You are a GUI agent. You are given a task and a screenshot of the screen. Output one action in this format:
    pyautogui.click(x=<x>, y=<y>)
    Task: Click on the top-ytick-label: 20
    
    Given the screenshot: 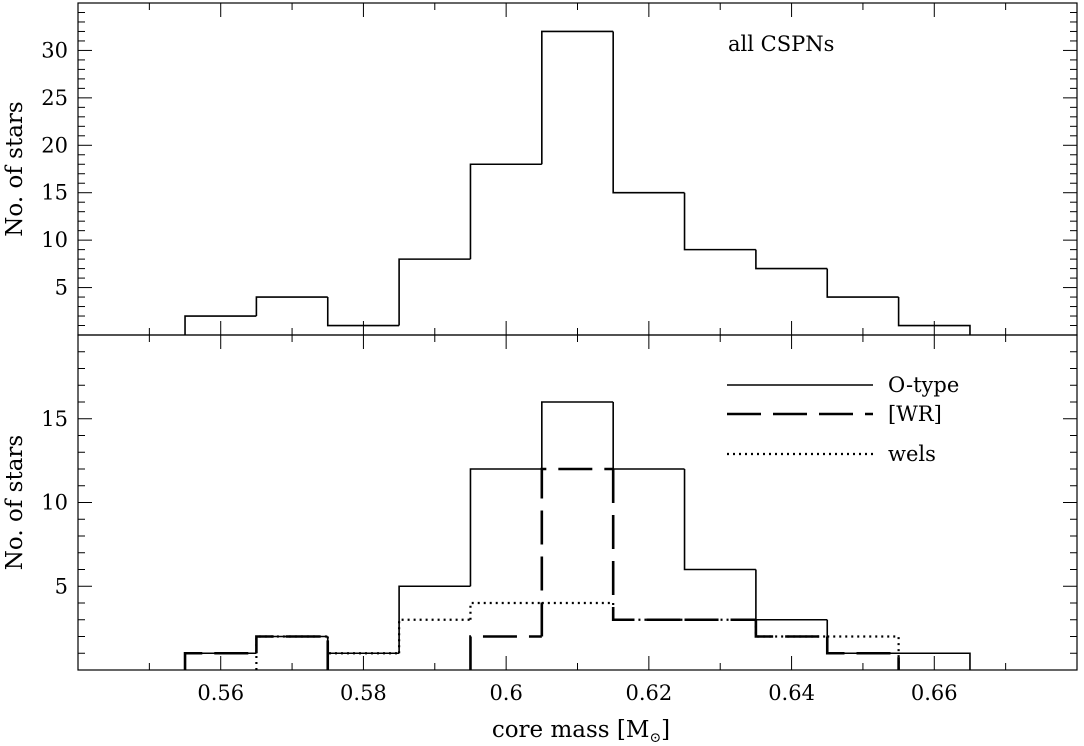 What is the action you would take?
    pyautogui.click(x=54, y=145)
    